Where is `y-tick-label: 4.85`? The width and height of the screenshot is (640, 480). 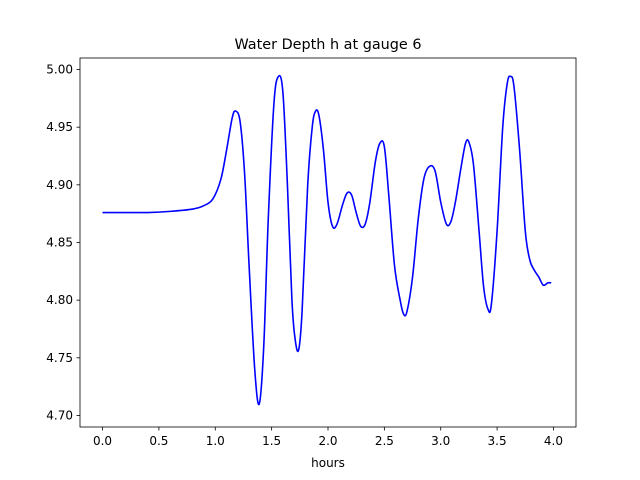 y-tick-label: 4.85 is located at coordinates (59, 243).